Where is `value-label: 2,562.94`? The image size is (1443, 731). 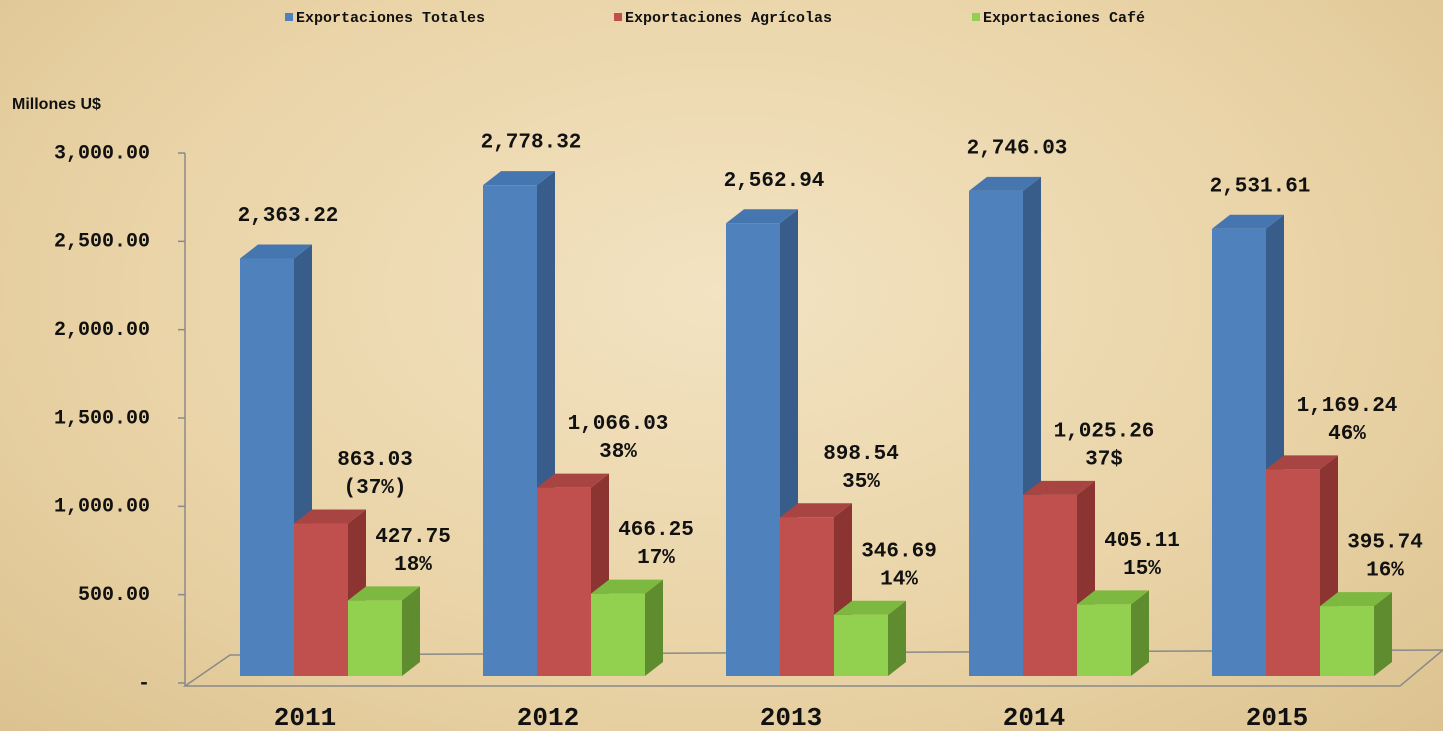 value-label: 2,562.94 is located at coordinates (774, 181).